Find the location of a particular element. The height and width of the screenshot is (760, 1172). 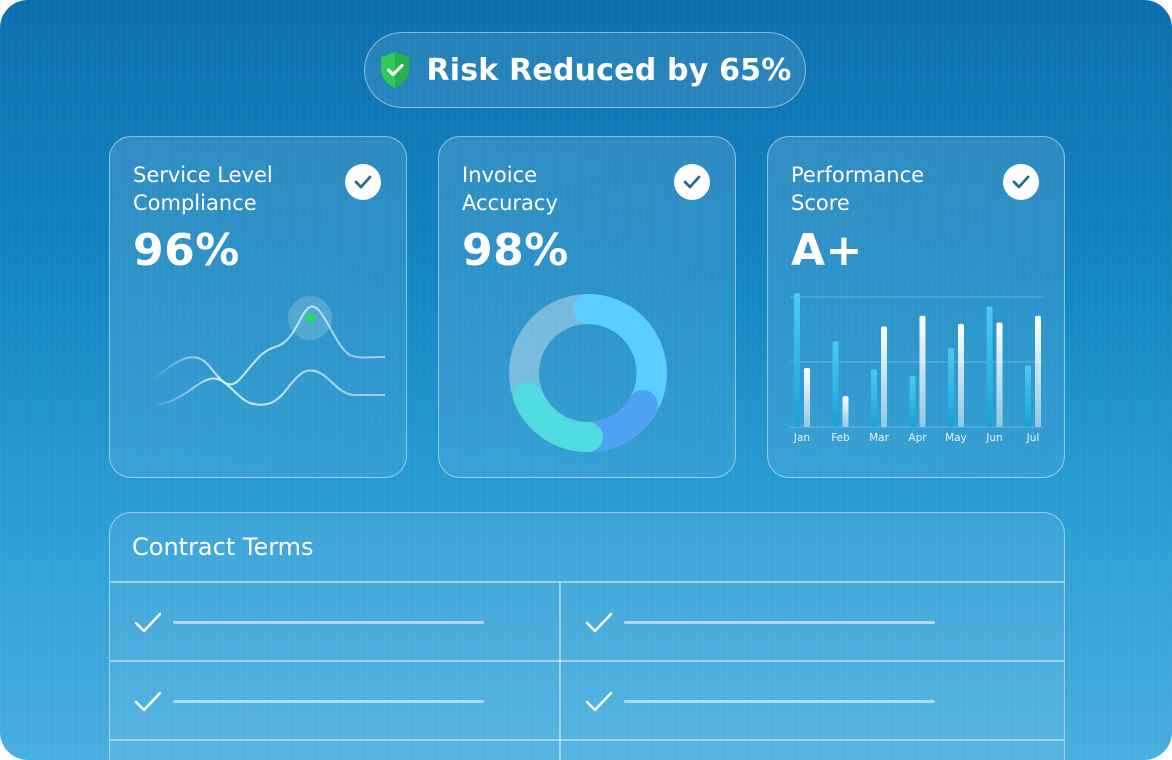

table-column-divider is located at coordinates (560, 671).